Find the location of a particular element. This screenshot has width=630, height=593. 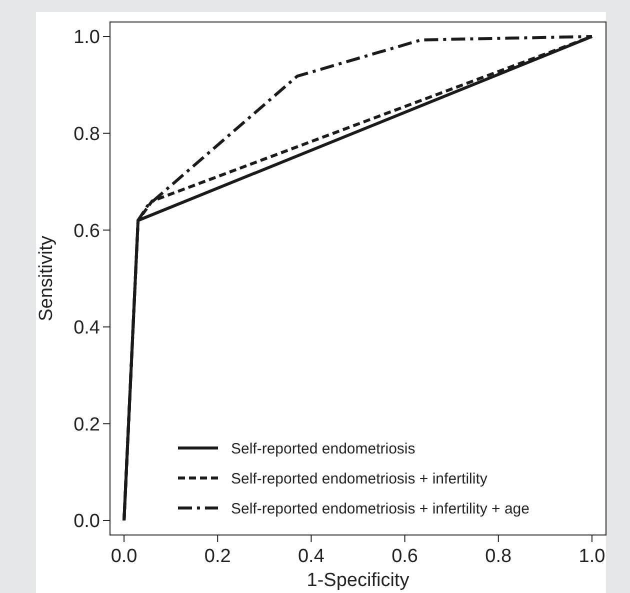

x-tick-label: 0.8 is located at coordinates (498, 556).